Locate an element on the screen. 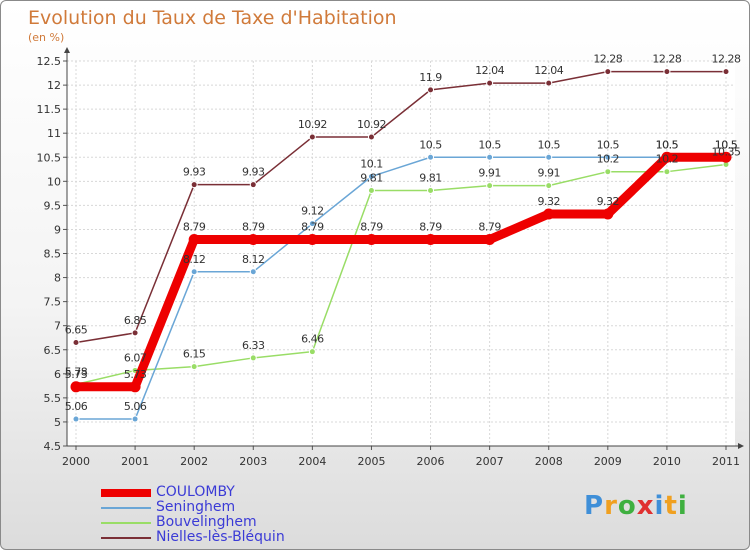 The height and width of the screenshot is (550, 750). x-tick-label: 2004 is located at coordinates (312, 461).